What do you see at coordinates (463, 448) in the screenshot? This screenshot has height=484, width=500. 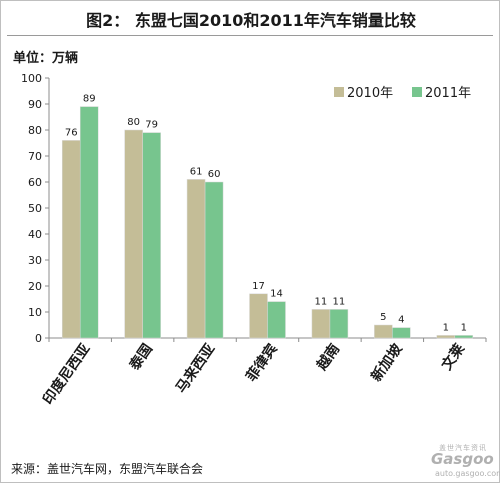 I see `watermark-cn: 盖世汽车资讯` at bounding box center [463, 448].